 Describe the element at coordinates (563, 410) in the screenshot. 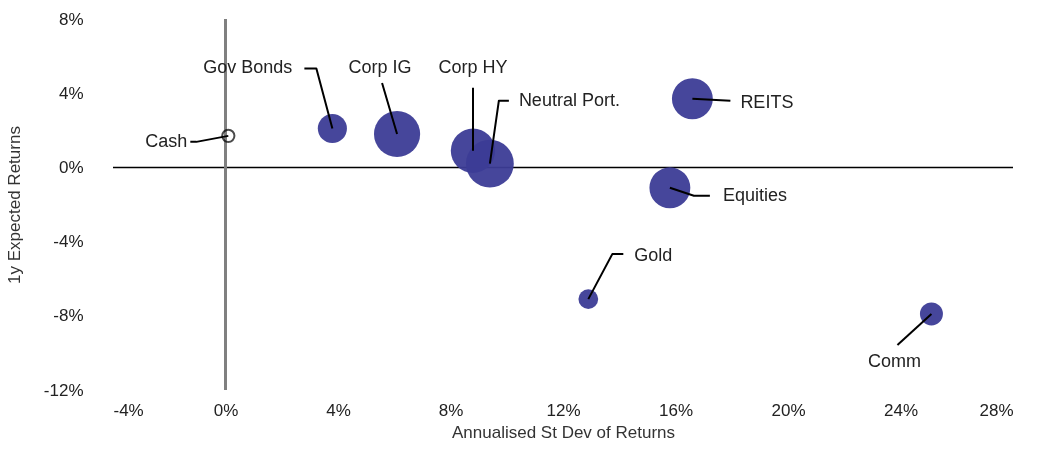

I see `x-tick-label: 12%` at that location.